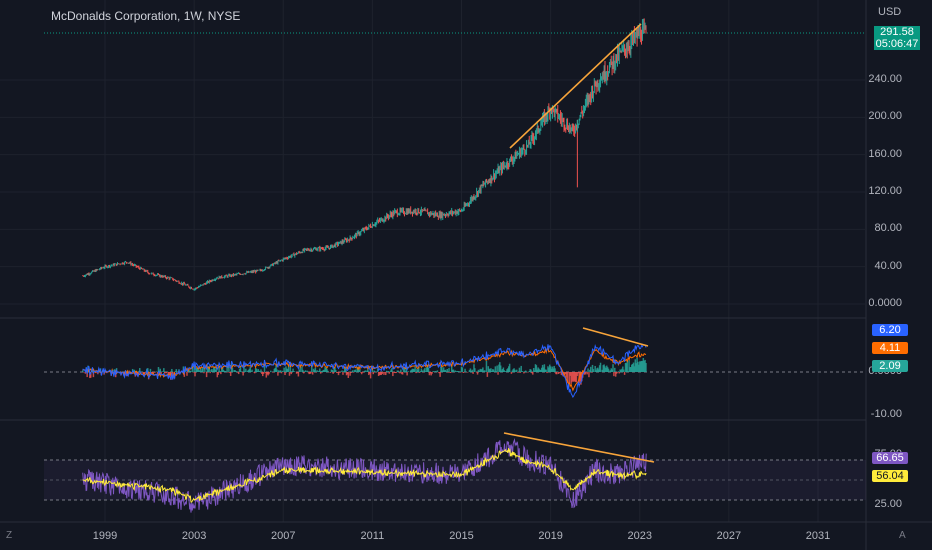  Describe the element at coordinates (579, 447) in the screenshot. I see `rsi-trendline` at that location.